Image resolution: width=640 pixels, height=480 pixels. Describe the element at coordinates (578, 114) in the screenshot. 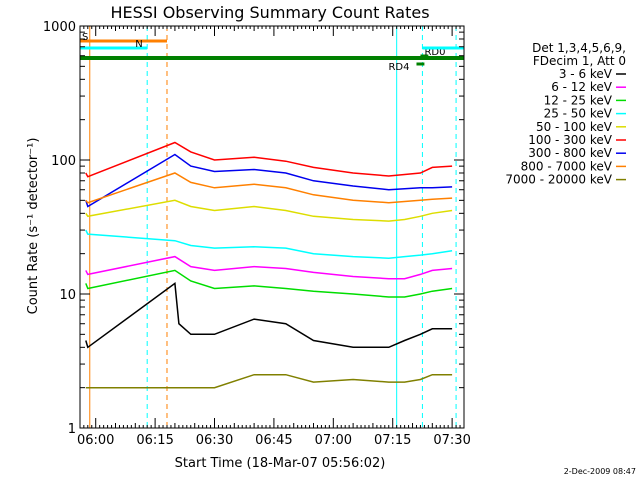

I see `legend-label-25-50-kev: 25 - 50 keV` at that location.